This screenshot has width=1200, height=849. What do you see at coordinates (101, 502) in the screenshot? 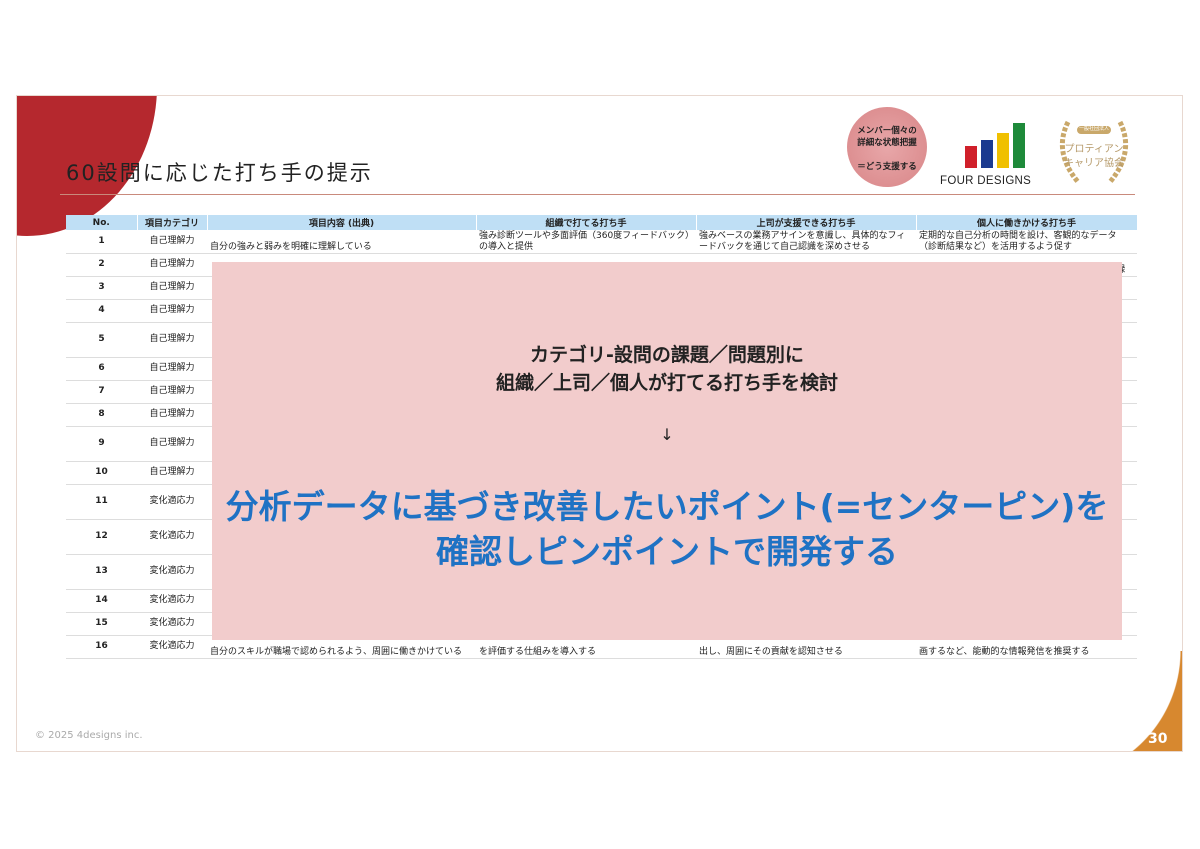
I see `cell-no: 11` at bounding box center [101, 502].